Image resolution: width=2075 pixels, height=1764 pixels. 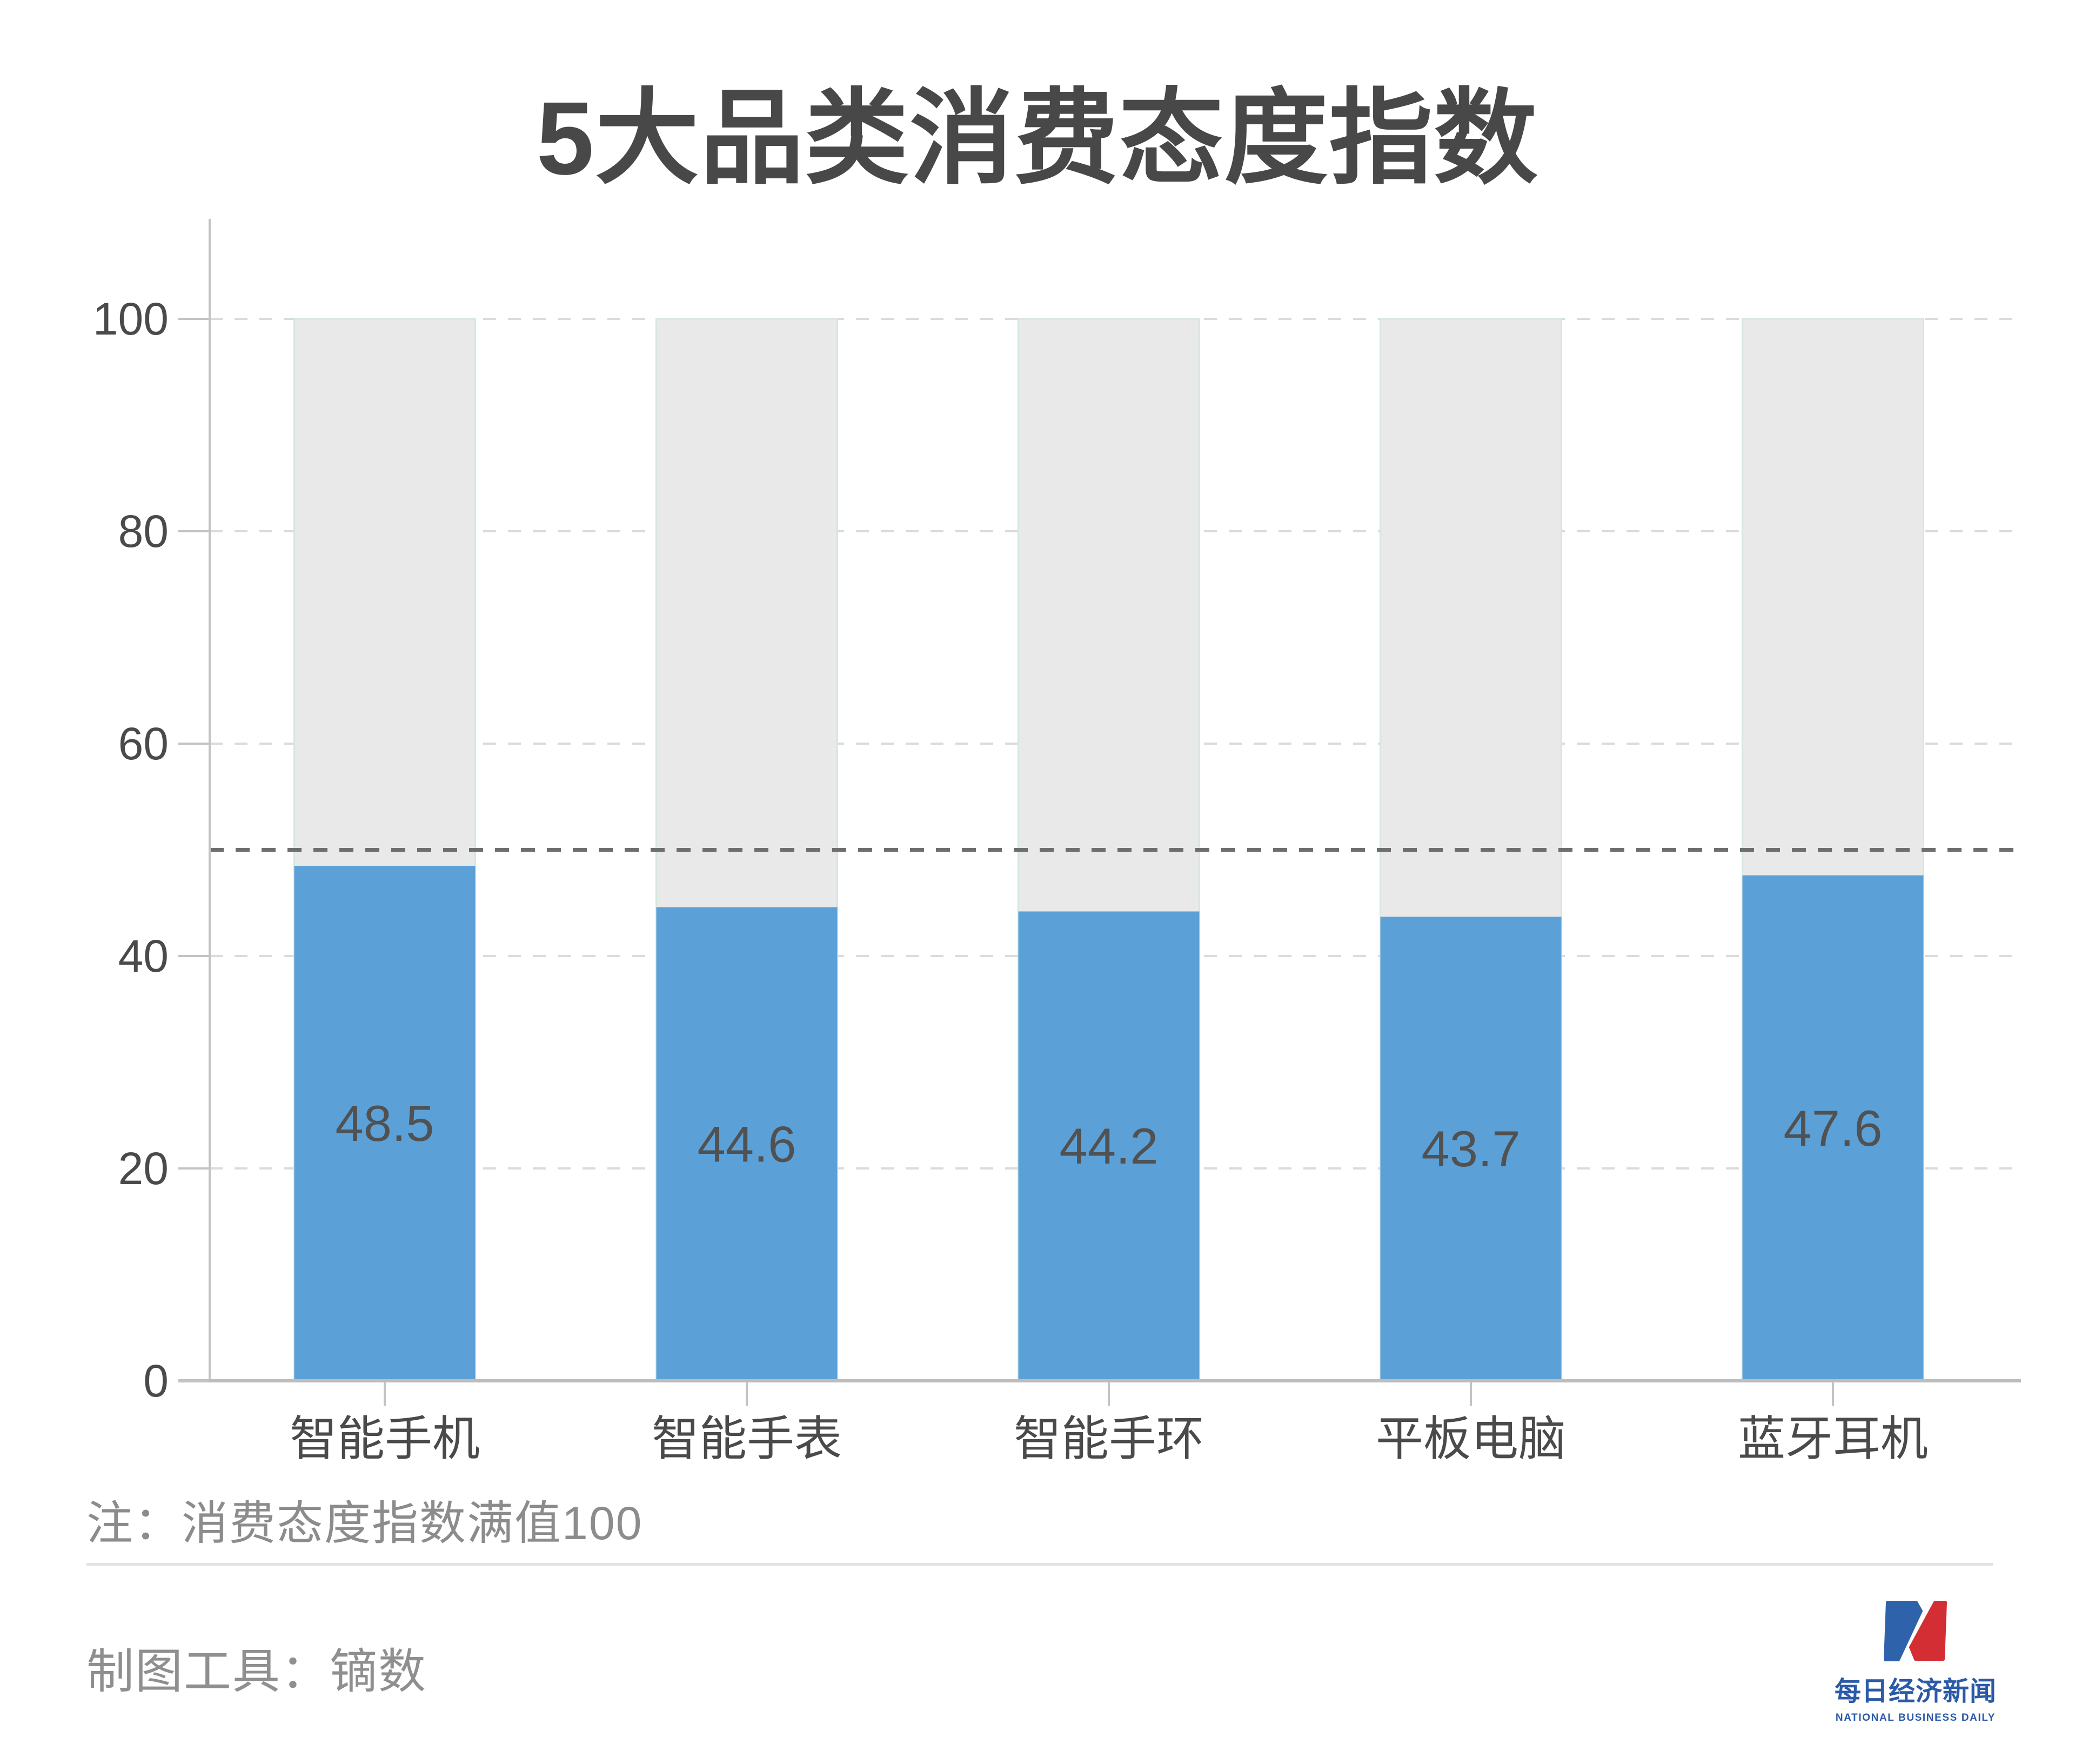 I want to click on nbd-logo-mark, so click(x=1916, y=1631).